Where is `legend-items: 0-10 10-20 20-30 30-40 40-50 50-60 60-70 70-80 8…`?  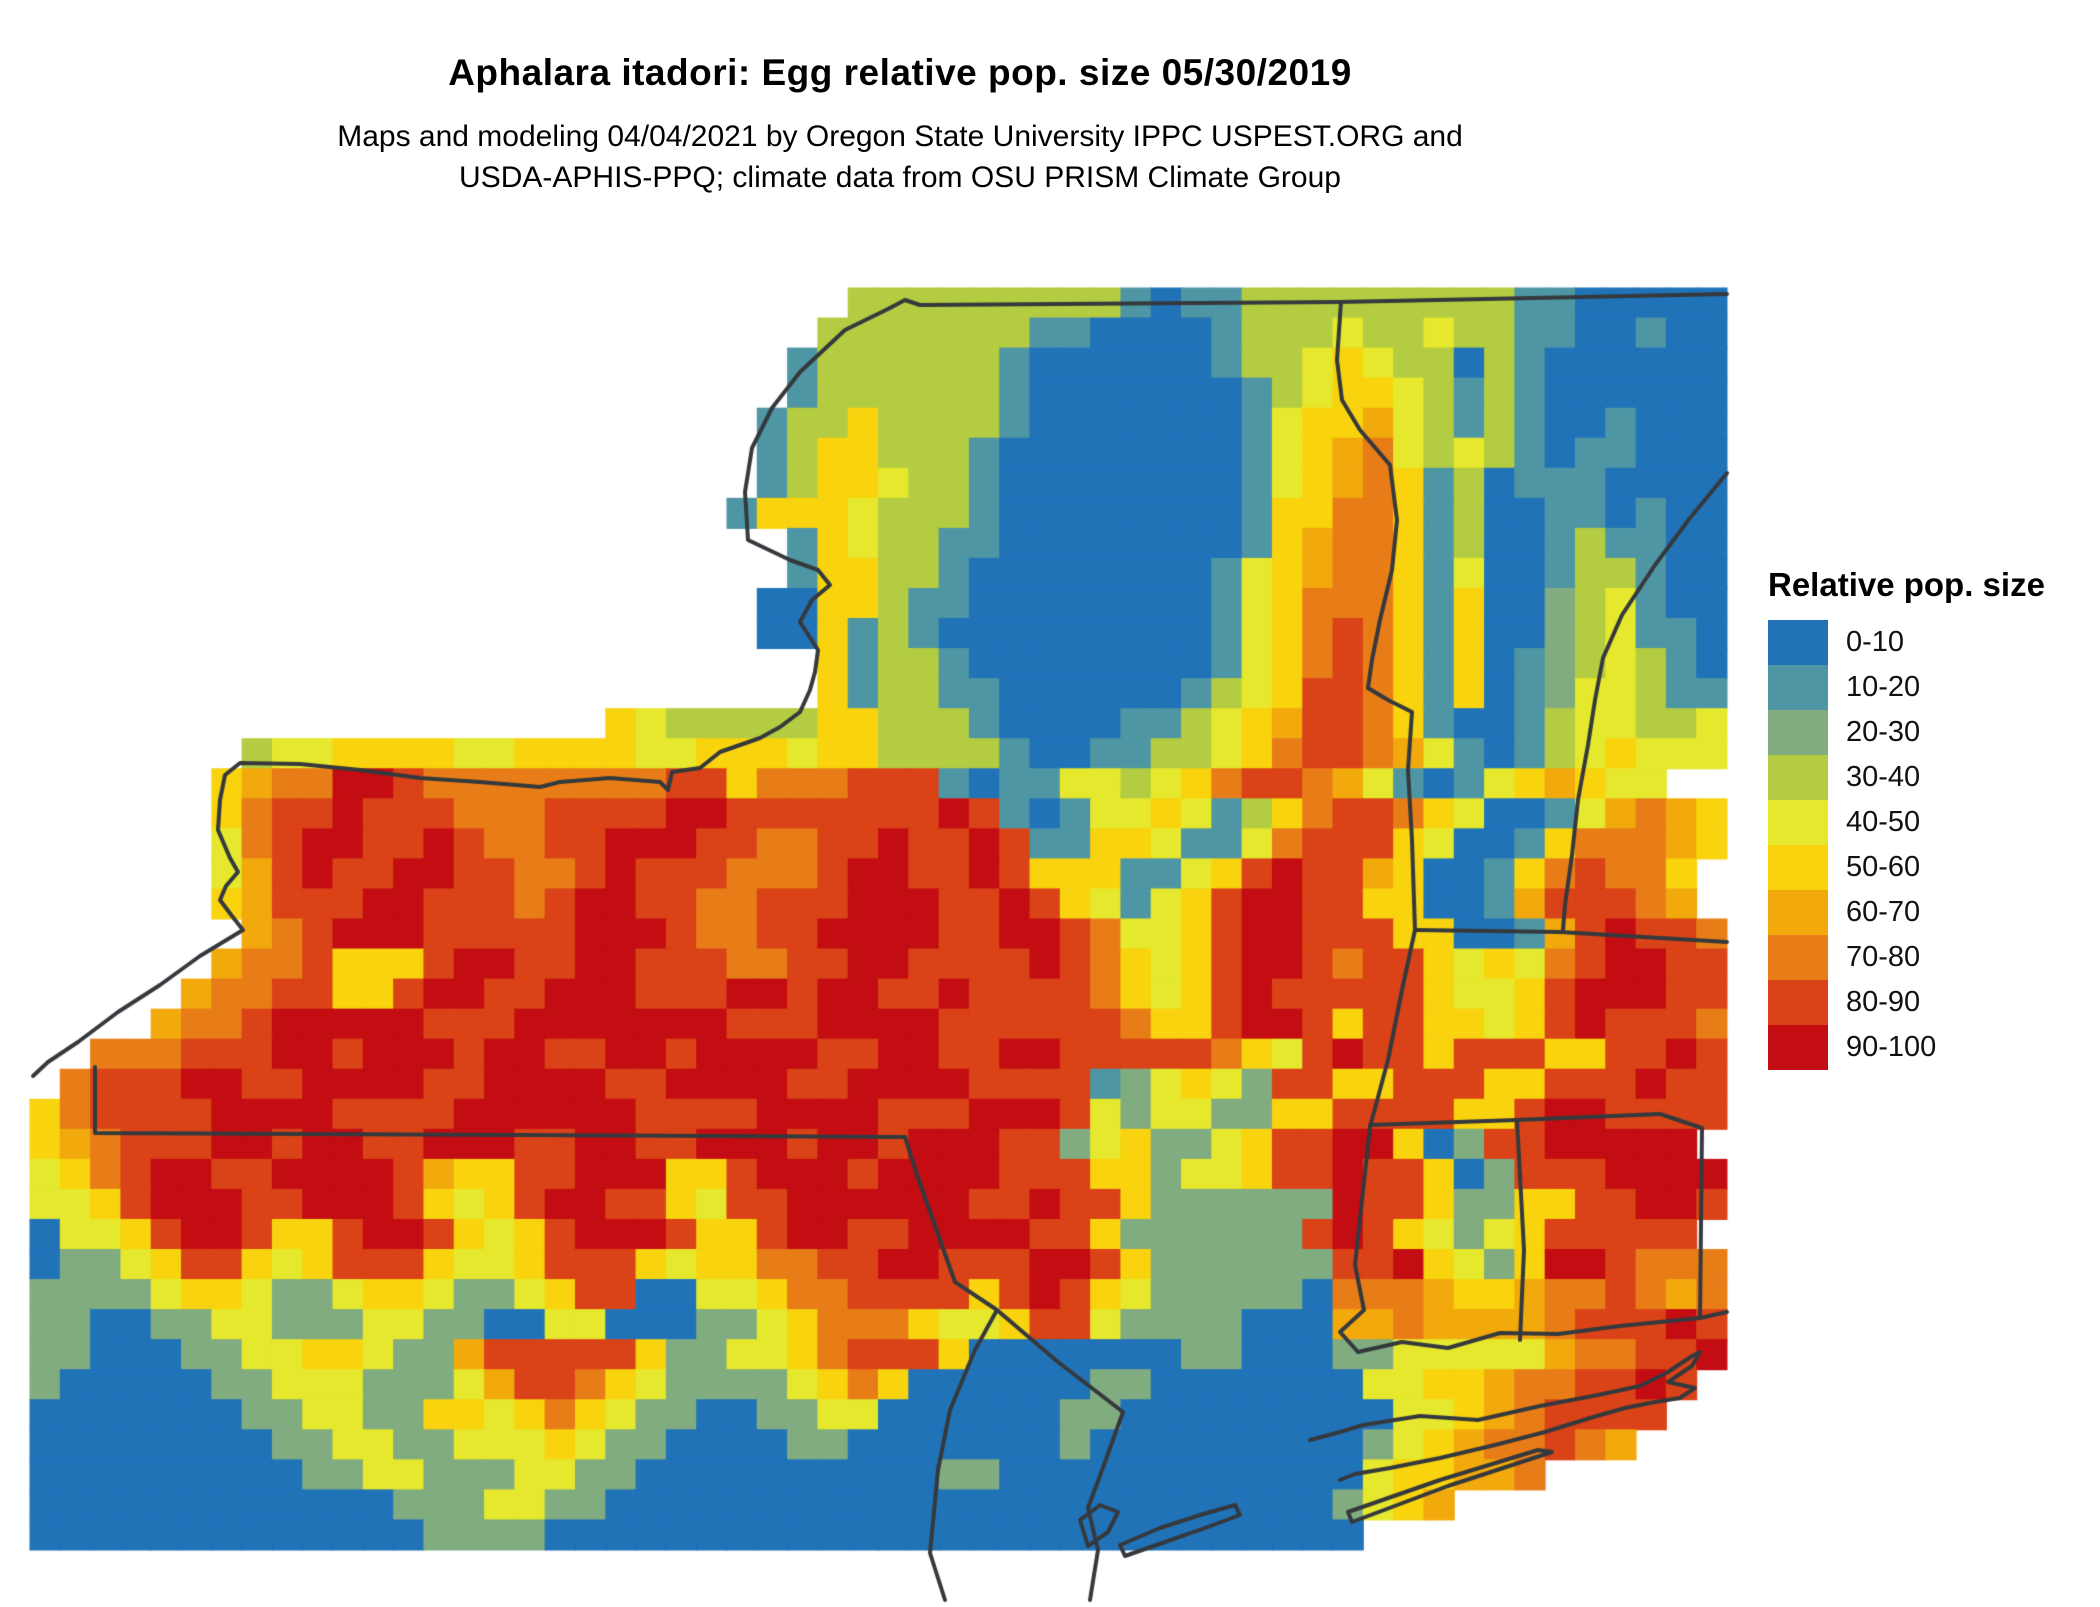 legend-items: 0-10 10-20 20-30 30-40 40-50 50-60 60-70 70-80 8… is located at coordinates (1906, 845).